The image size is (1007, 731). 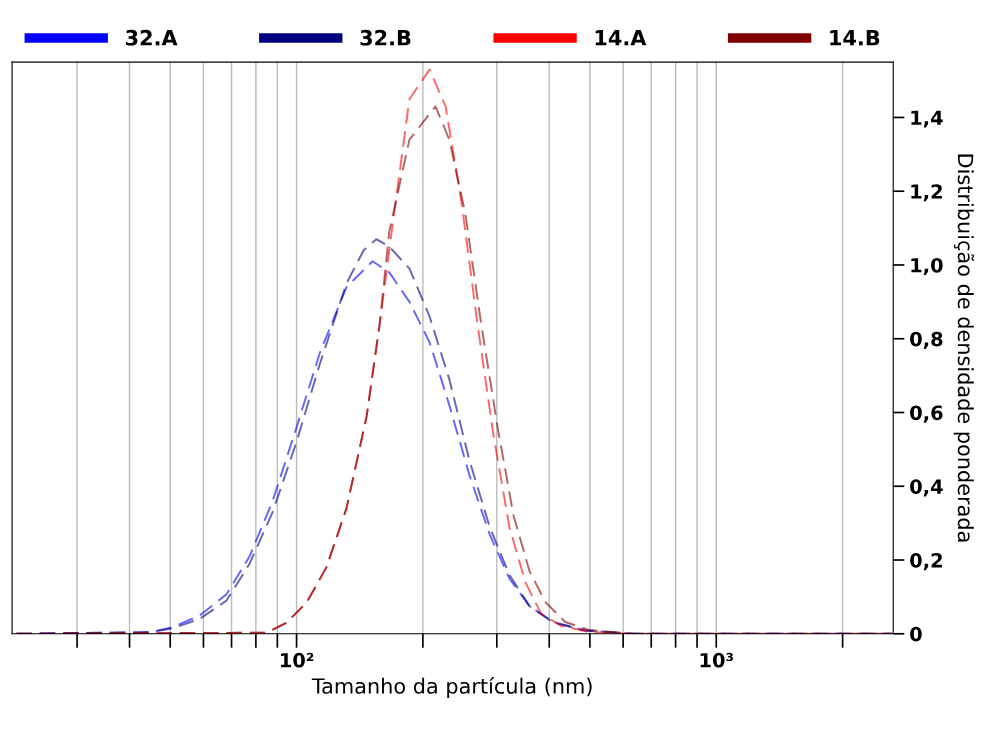 I want to click on legend-label: 14.B, so click(x=855, y=38).